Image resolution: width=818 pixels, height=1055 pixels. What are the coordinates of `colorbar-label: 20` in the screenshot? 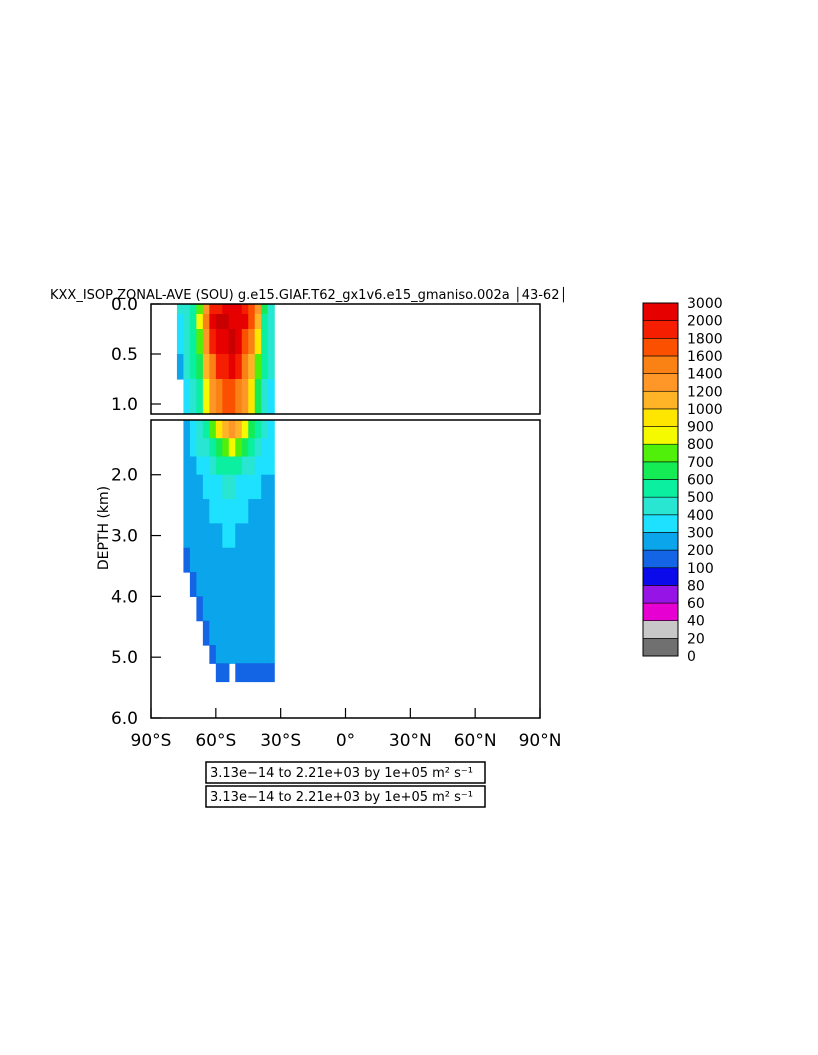 It's located at (696, 639).